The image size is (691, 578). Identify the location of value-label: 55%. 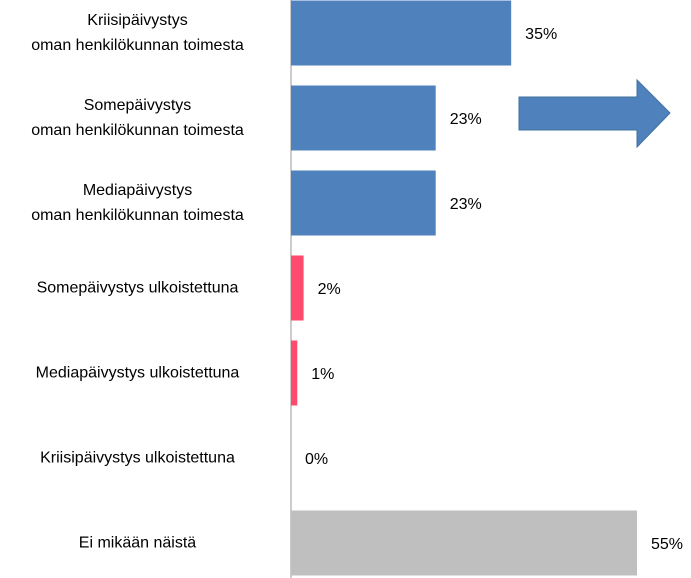
(667, 544).